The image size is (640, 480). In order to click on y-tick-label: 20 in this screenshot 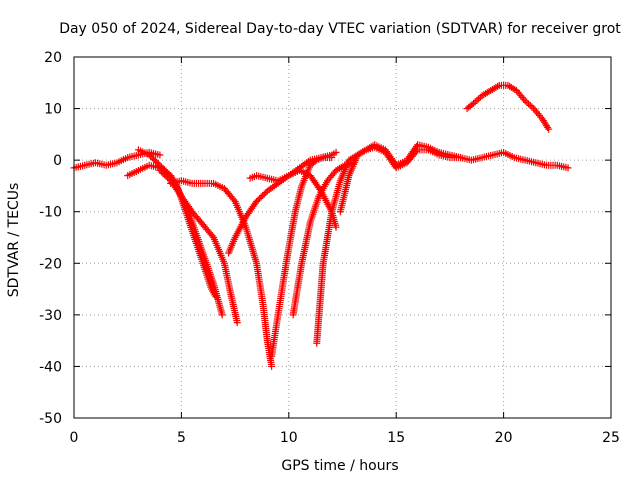, I will do `click(53, 58)`.